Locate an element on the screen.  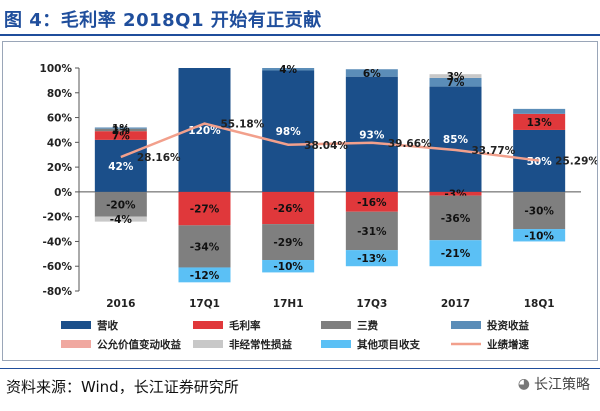
line-label: 33.77% is located at coordinates (494, 151).